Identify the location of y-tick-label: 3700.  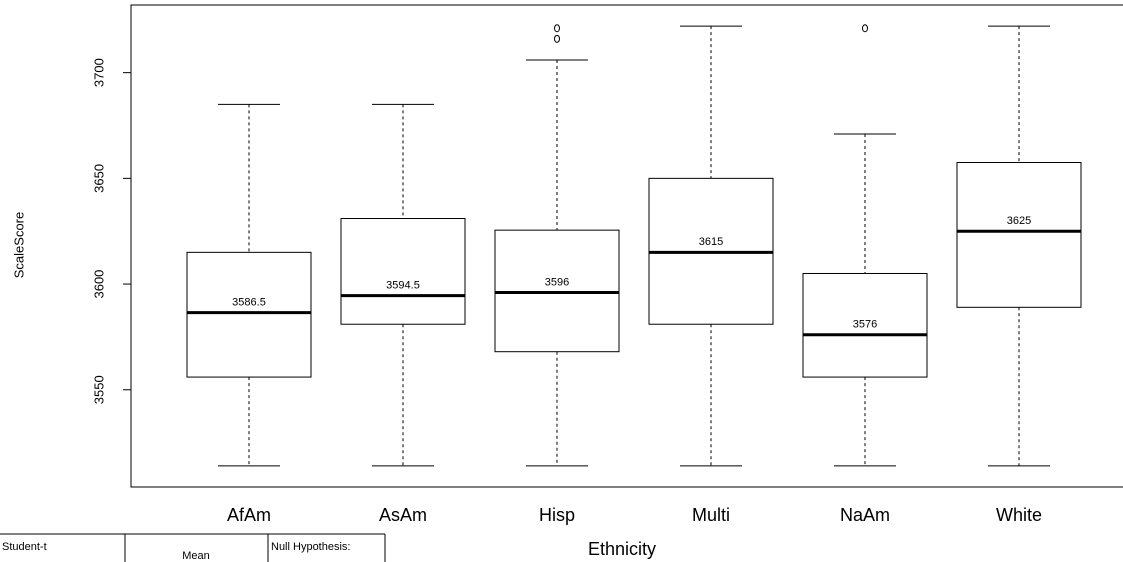
(98, 72).